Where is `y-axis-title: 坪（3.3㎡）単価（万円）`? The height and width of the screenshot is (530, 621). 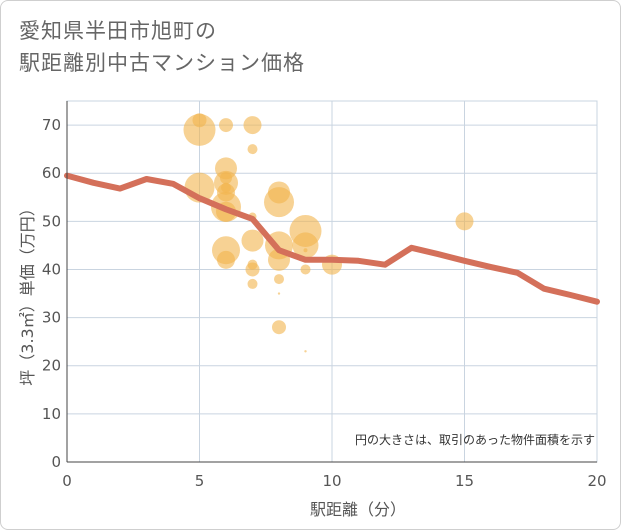 y-axis-title: 坪（3.3㎡）単価（万円） is located at coordinates (27, 292).